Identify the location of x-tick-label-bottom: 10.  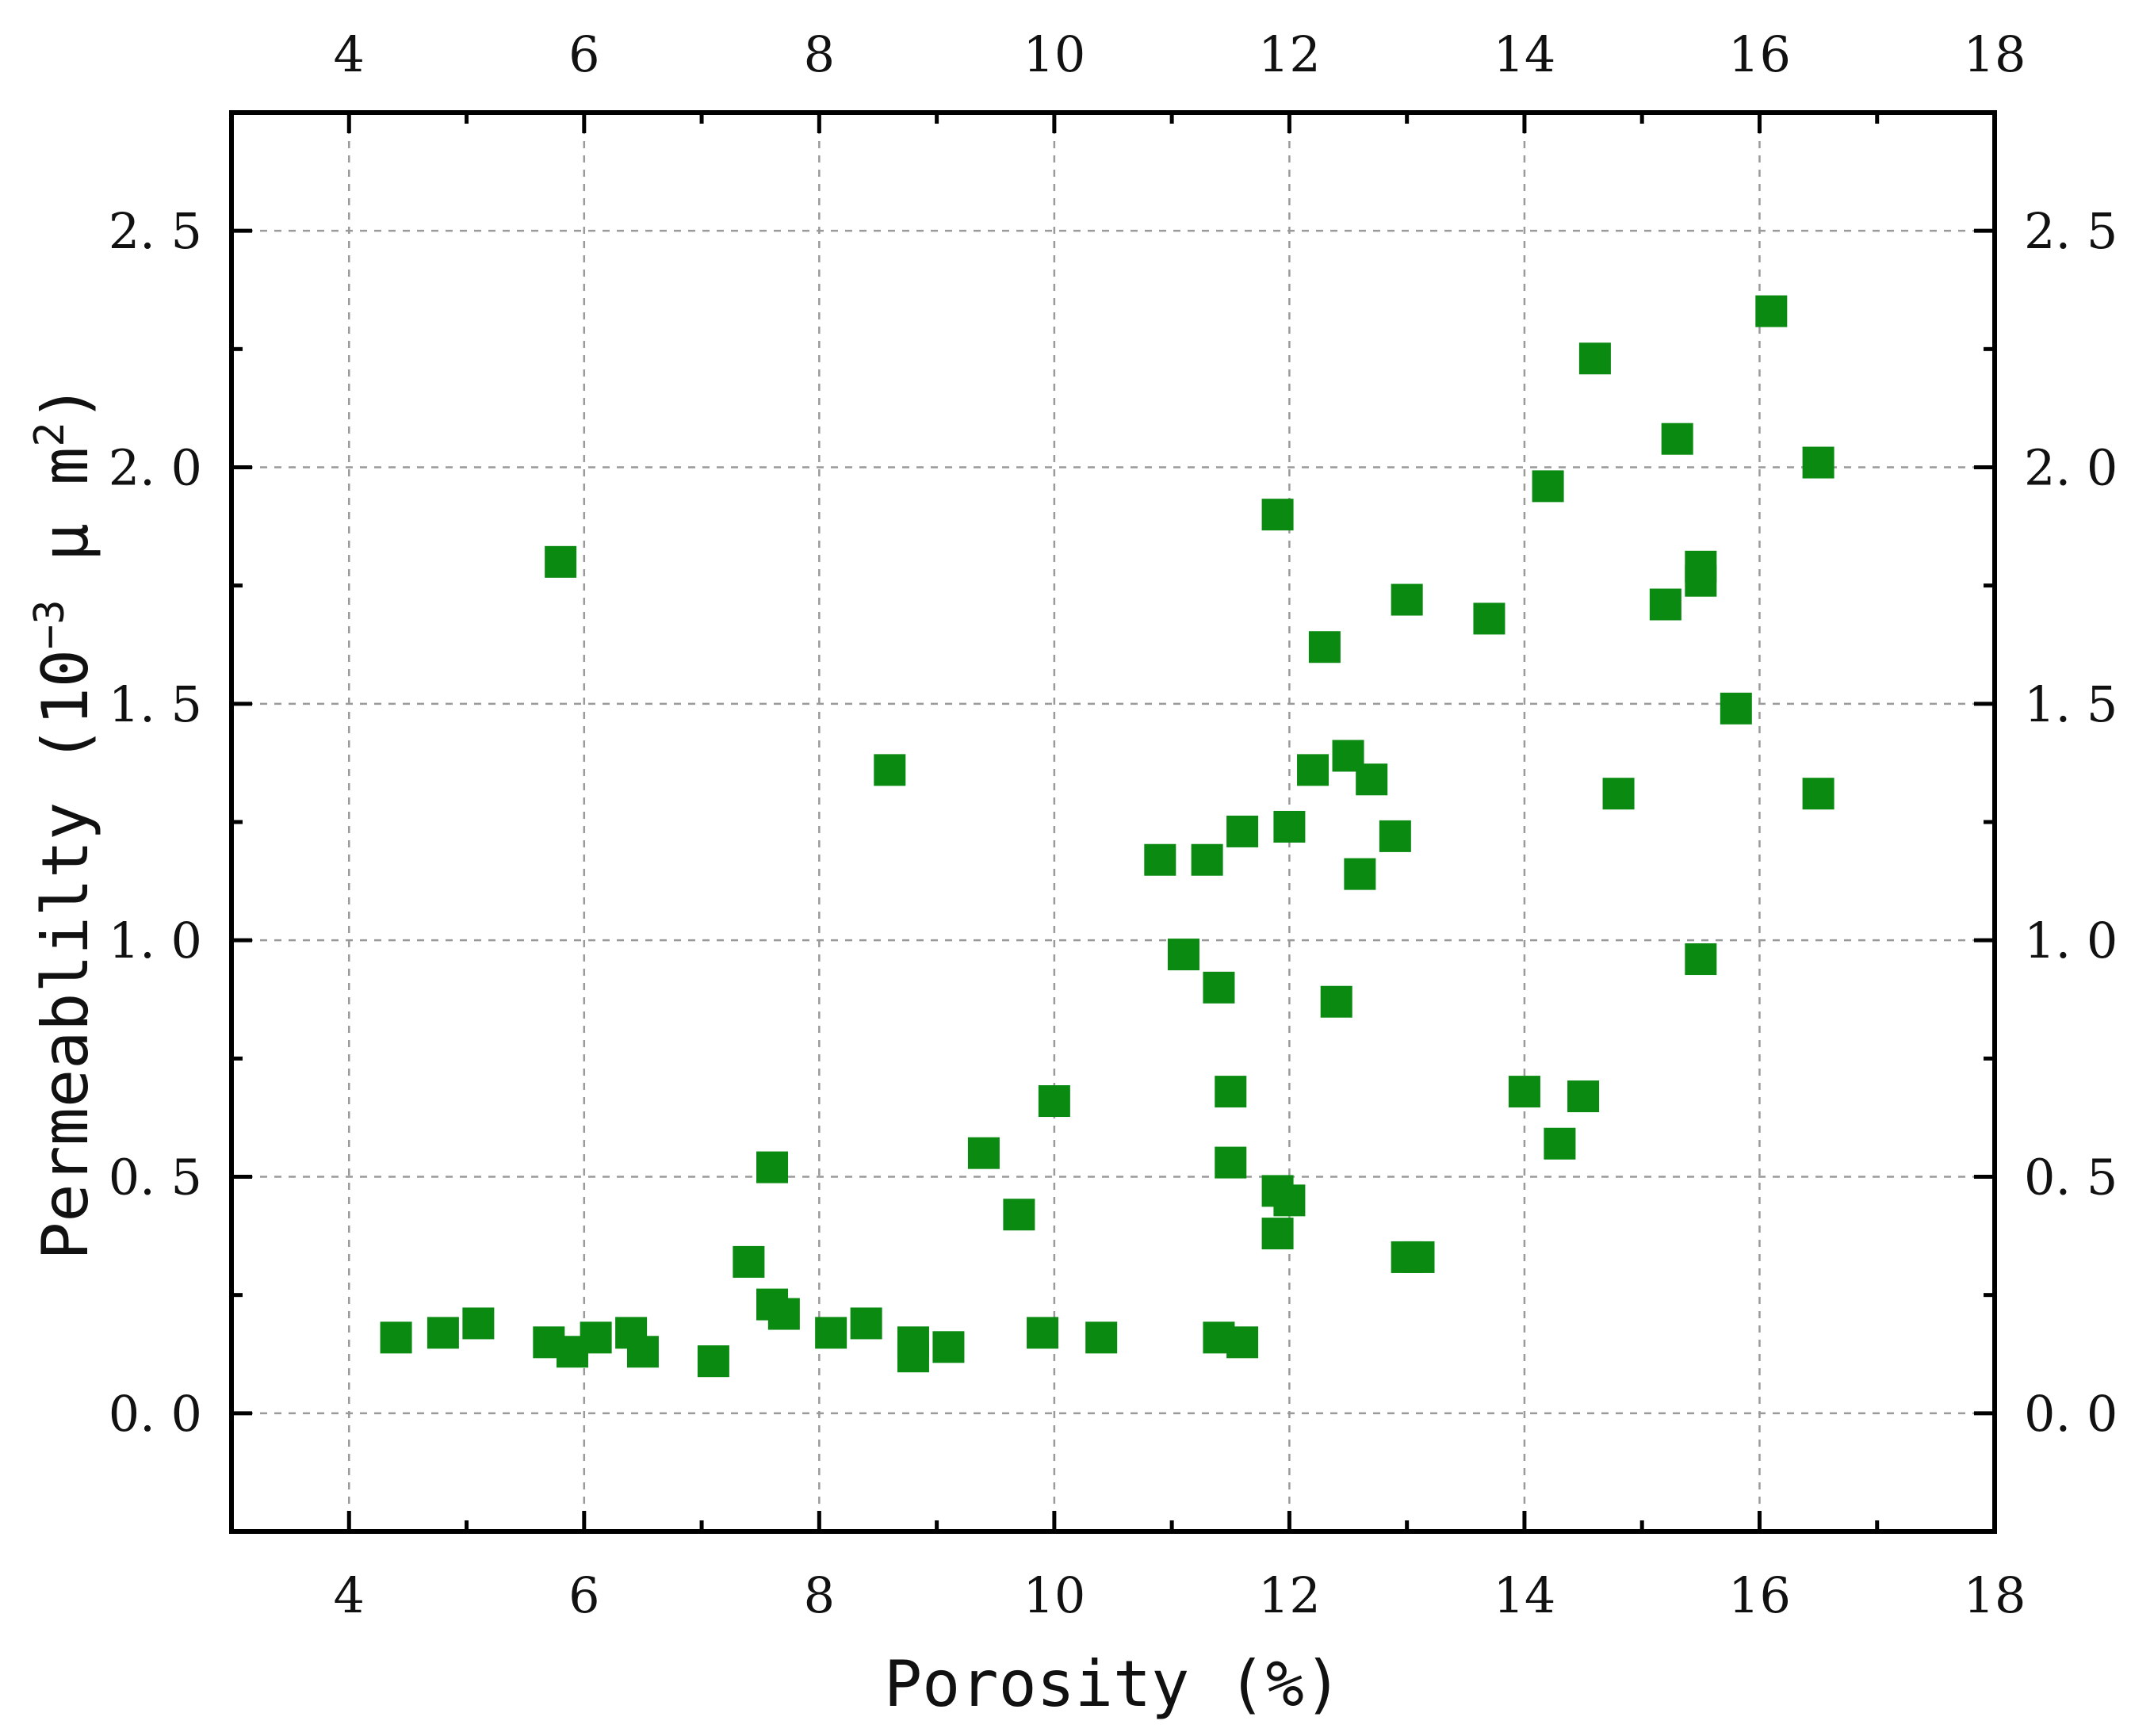
(1054, 1595).